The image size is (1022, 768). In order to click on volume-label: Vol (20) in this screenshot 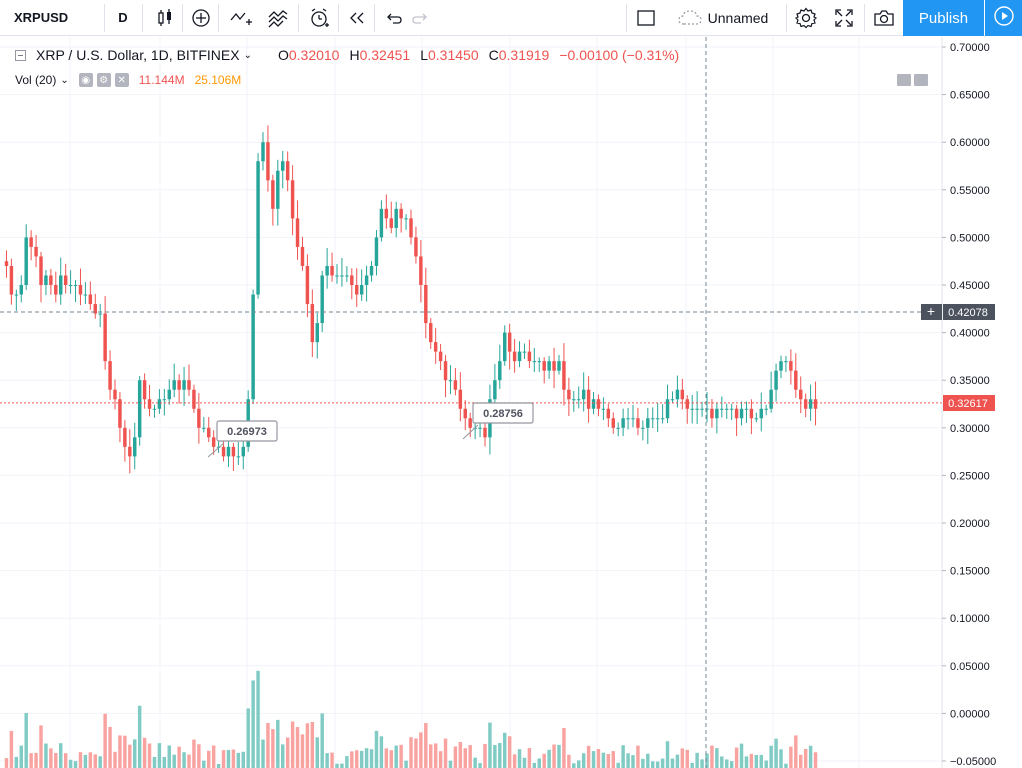, I will do `click(36, 80)`.